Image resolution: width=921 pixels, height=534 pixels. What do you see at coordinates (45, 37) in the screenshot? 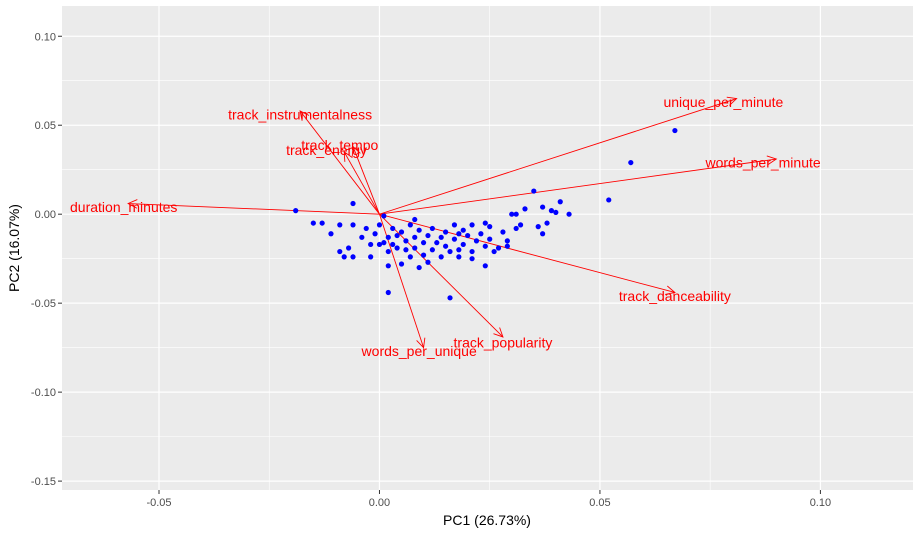
I see `y-tick-label: 0.10` at bounding box center [45, 37].